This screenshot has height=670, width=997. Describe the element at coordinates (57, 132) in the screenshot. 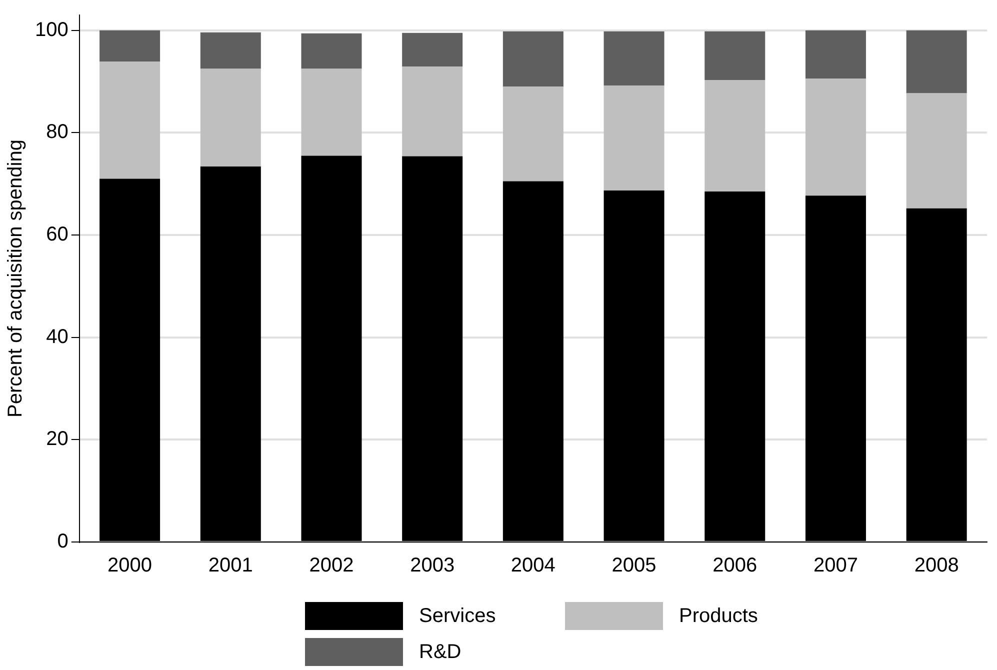

I see `y-tick-label: 80` at that location.